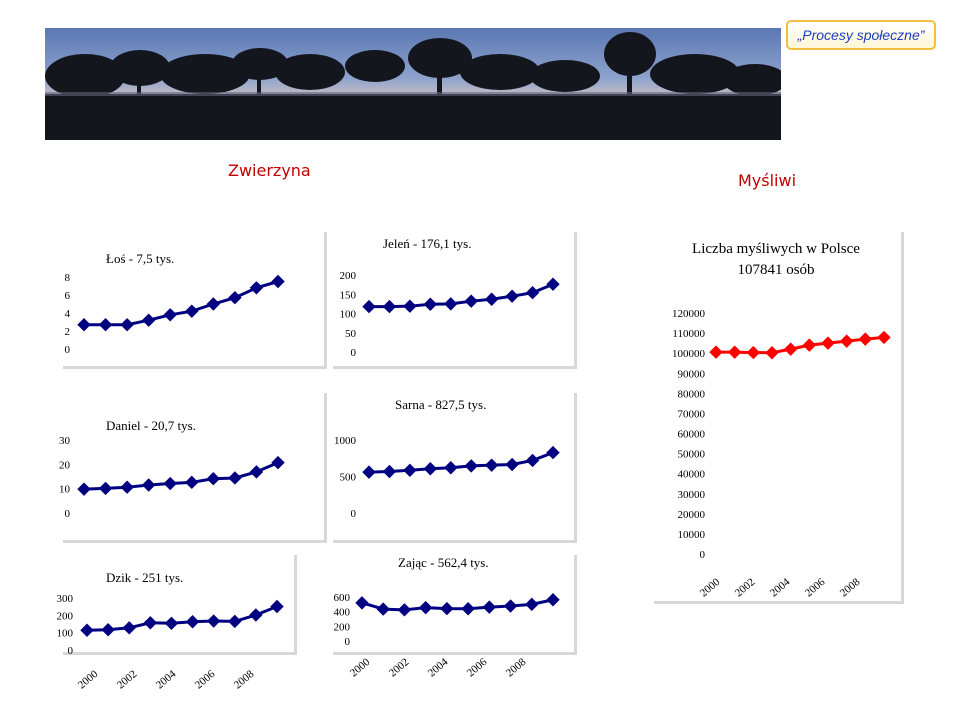  I want to click on y-tick-label: 200, so click(348, 276).